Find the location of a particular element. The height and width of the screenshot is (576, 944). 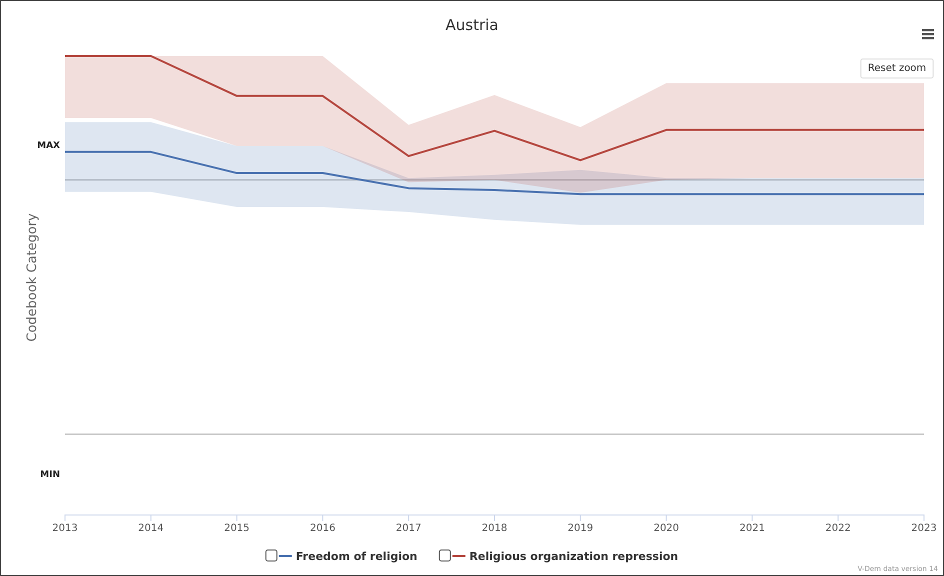

x-tick-label: 2014 is located at coordinates (151, 528).